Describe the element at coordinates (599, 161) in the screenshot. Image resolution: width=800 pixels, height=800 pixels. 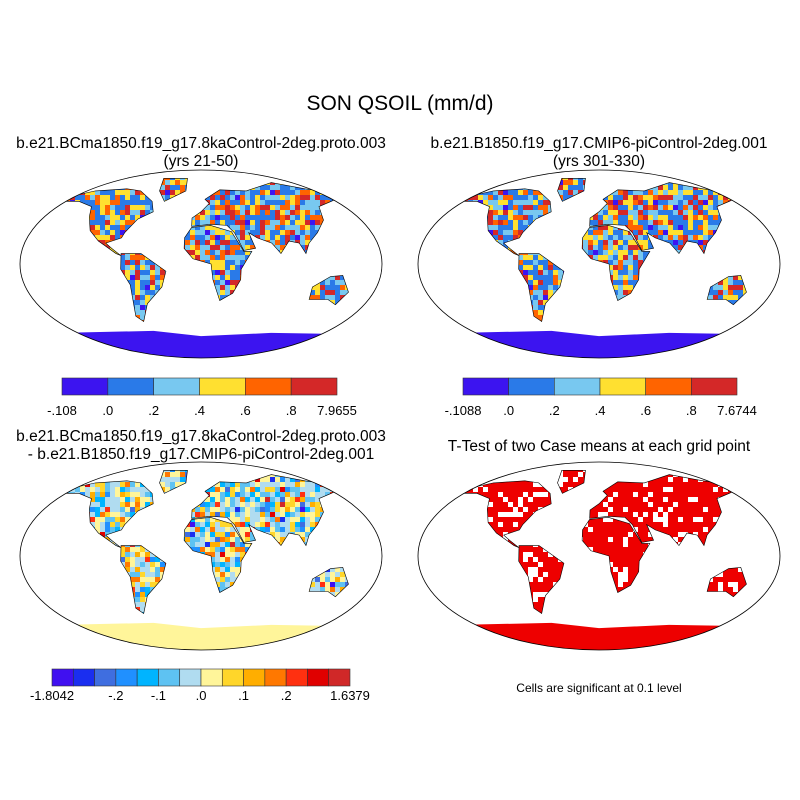
I see `panel-case2-subtitle: (yrs 301-330)` at that location.